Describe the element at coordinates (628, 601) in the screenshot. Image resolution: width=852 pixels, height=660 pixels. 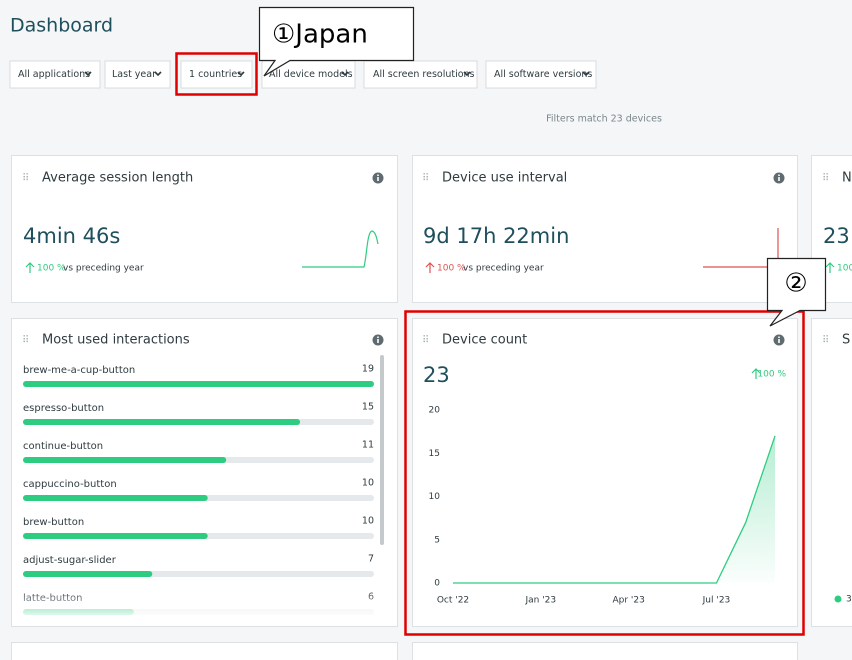
I see `x-tick-label: Apr '23` at that location.